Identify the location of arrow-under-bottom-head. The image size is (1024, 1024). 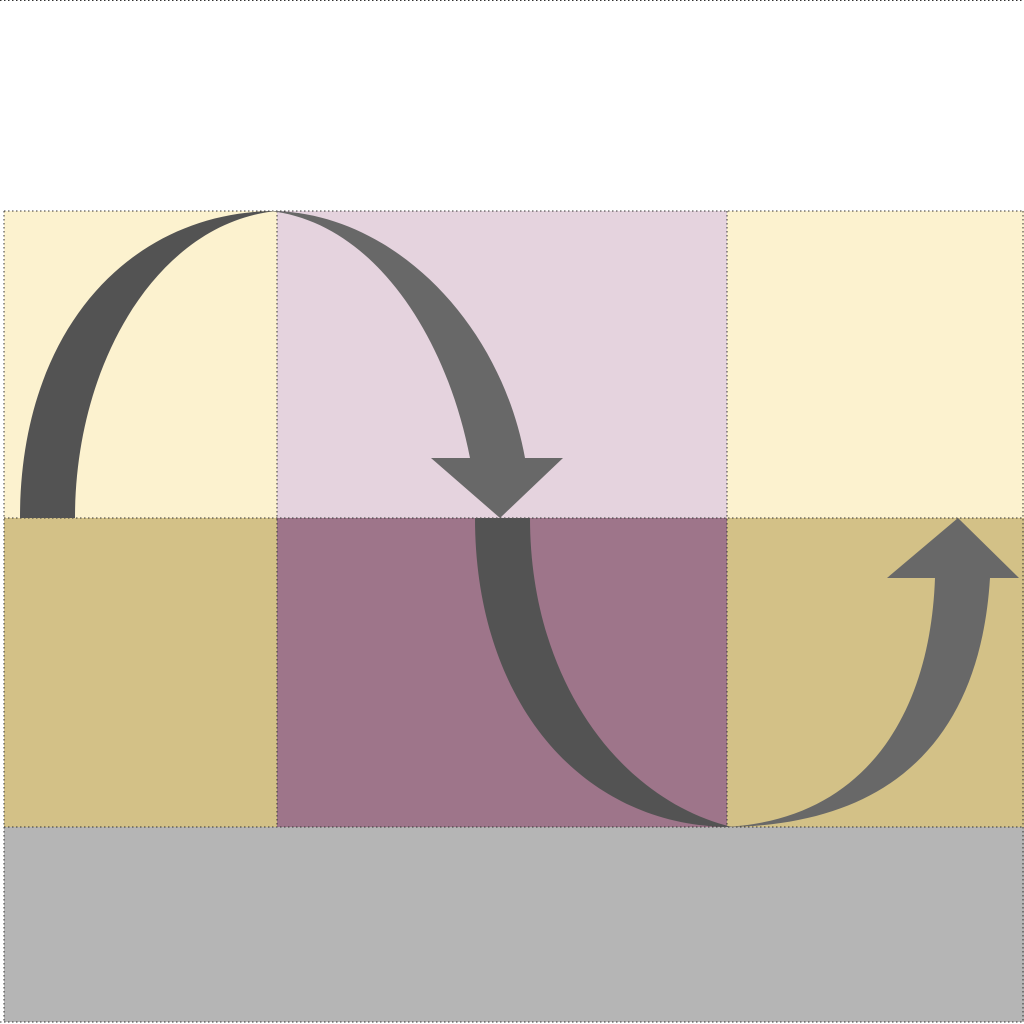
(953, 548).